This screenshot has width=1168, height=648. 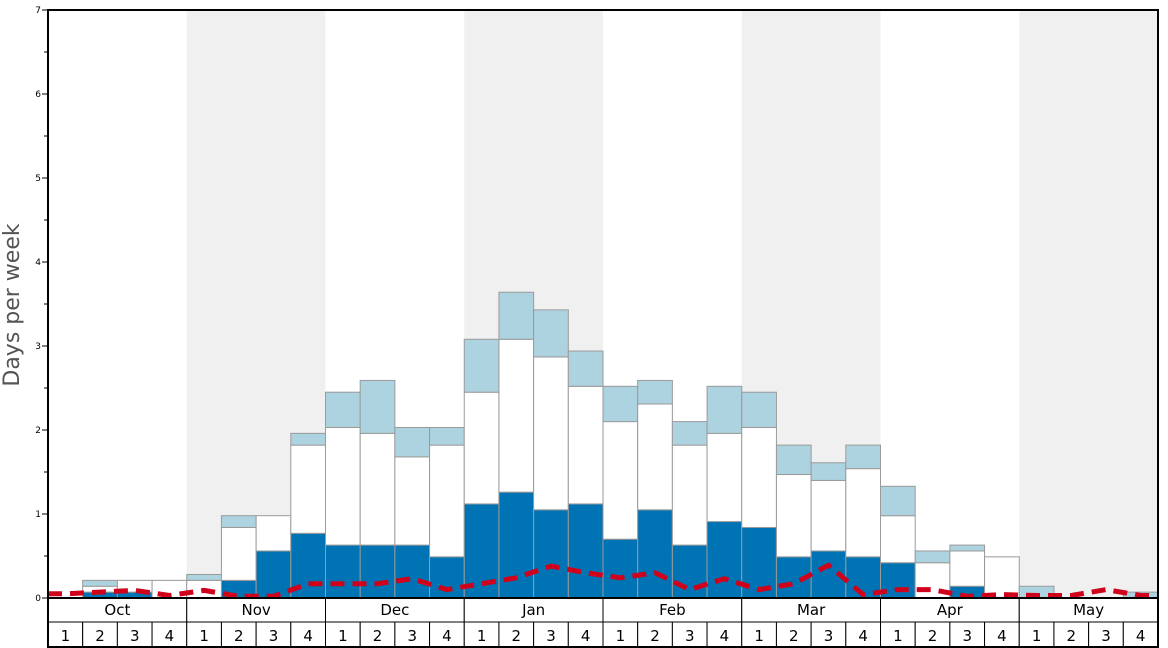 What do you see at coordinates (811, 610) in the screenshot?
I see `month-label-mar: Mar` at bounding box center [811, 610].